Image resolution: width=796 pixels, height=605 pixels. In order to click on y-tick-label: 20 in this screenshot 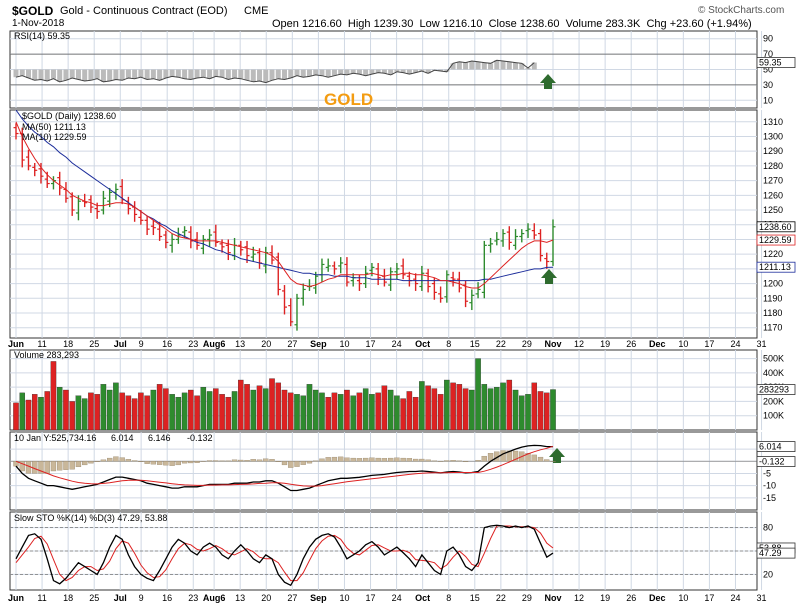, I will do `click(768, 574)`.